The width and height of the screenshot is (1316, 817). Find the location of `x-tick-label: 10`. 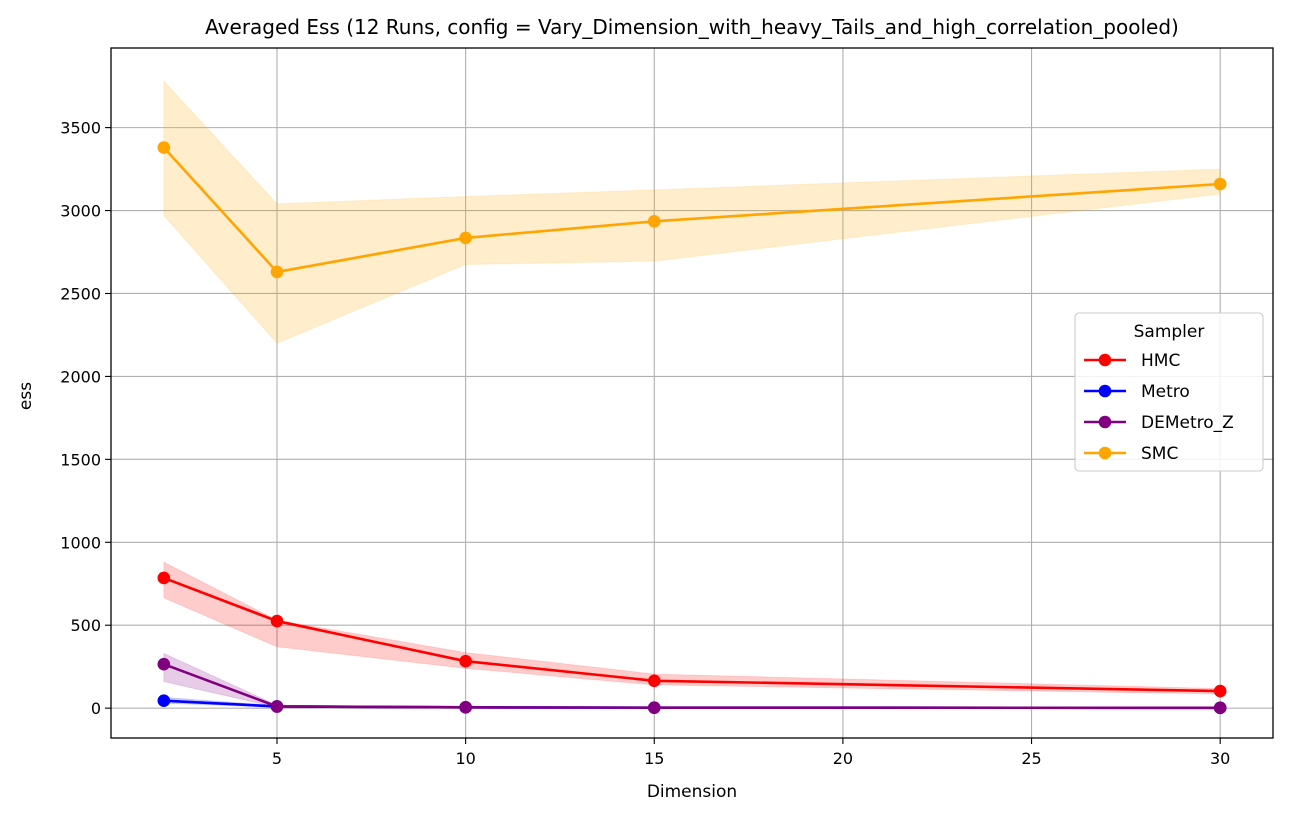

x-tick-label: 10 is located at coordinates (465, 758).